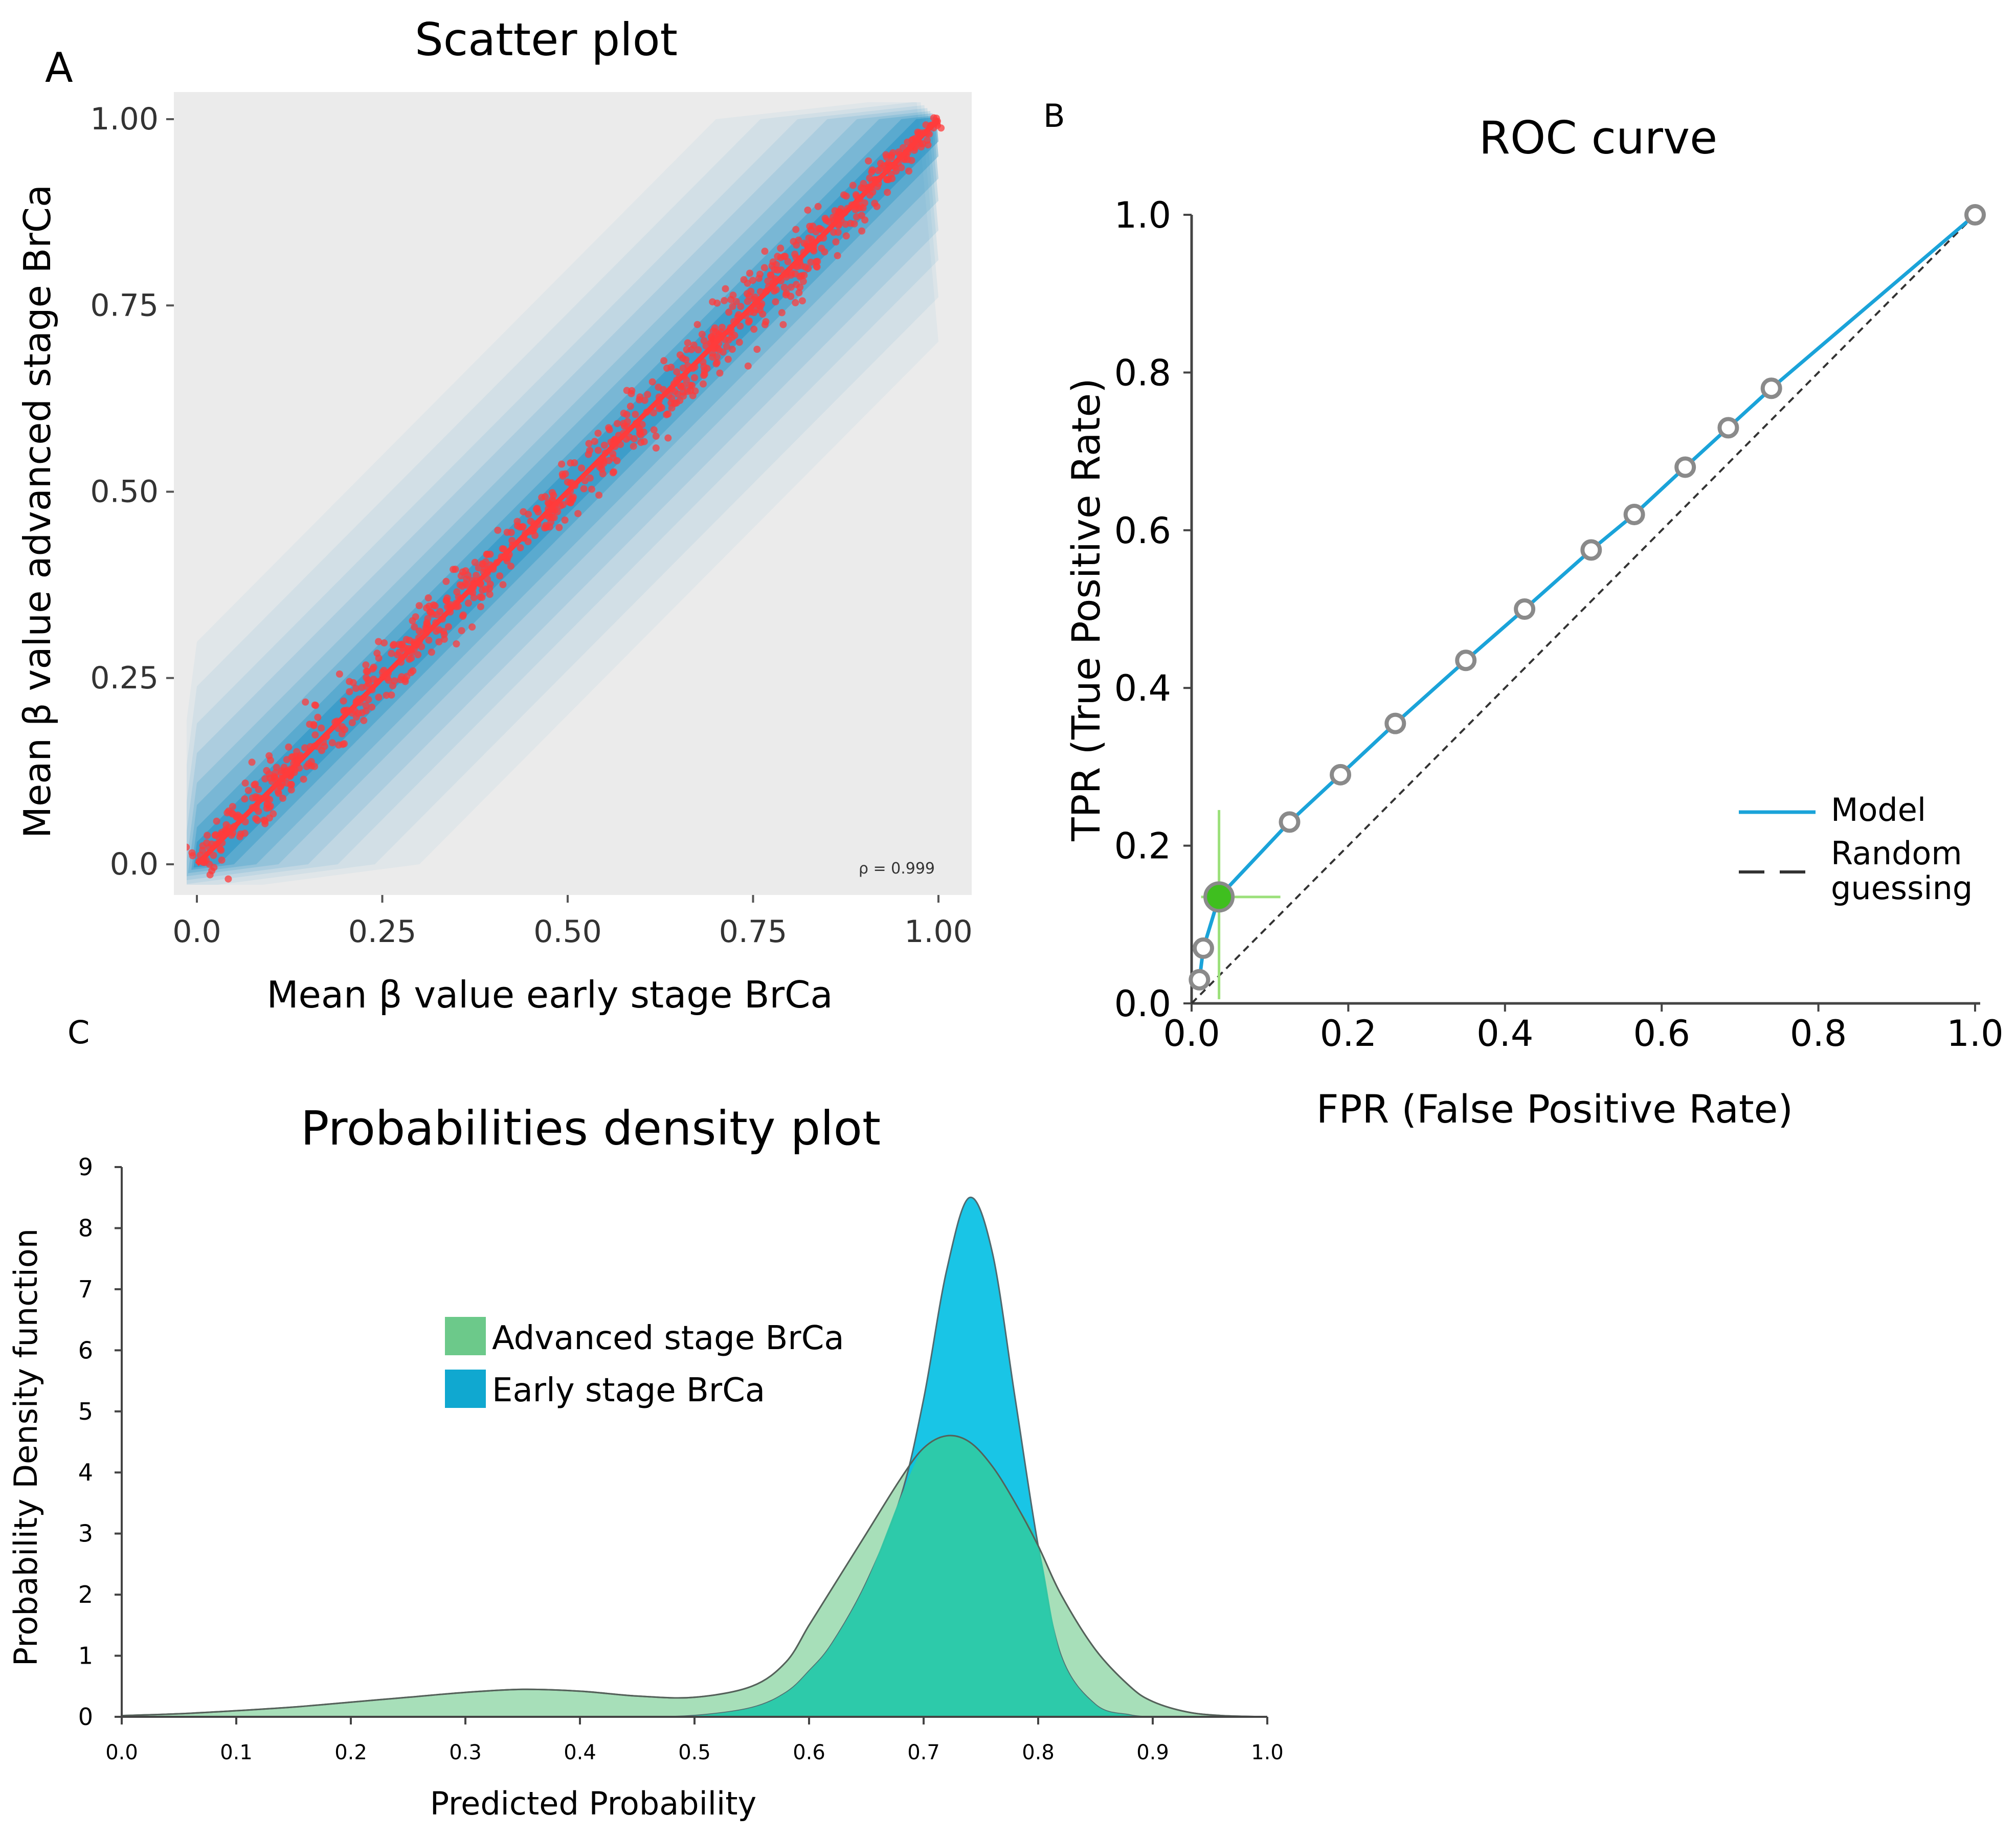 Image resolution: width=2016 pixels, height=1837 pixels. What do you see at coordinates (85, 1717) in the screenshot?
I see `density-y-tick-label: 0` at bounding box center [85, 1717].